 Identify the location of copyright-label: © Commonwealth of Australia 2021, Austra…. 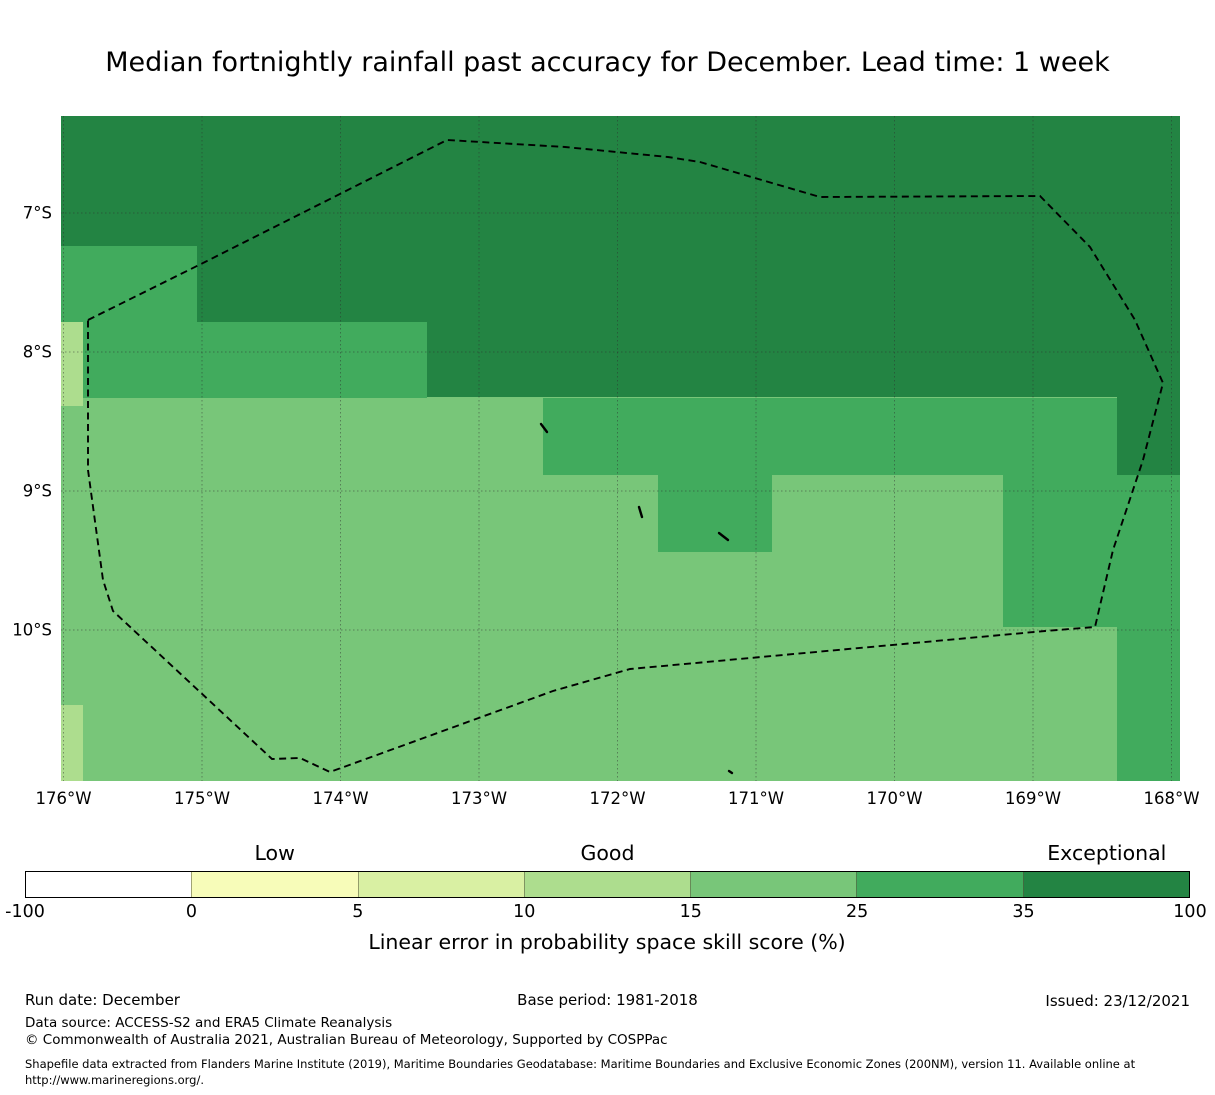
(346, 1040).